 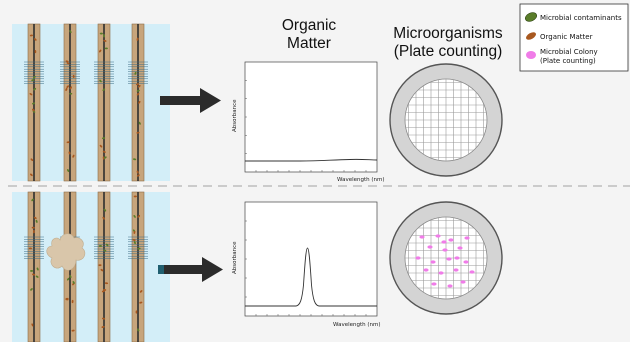 I want to click on legend-colony-icon, so click(x=531, y=55).